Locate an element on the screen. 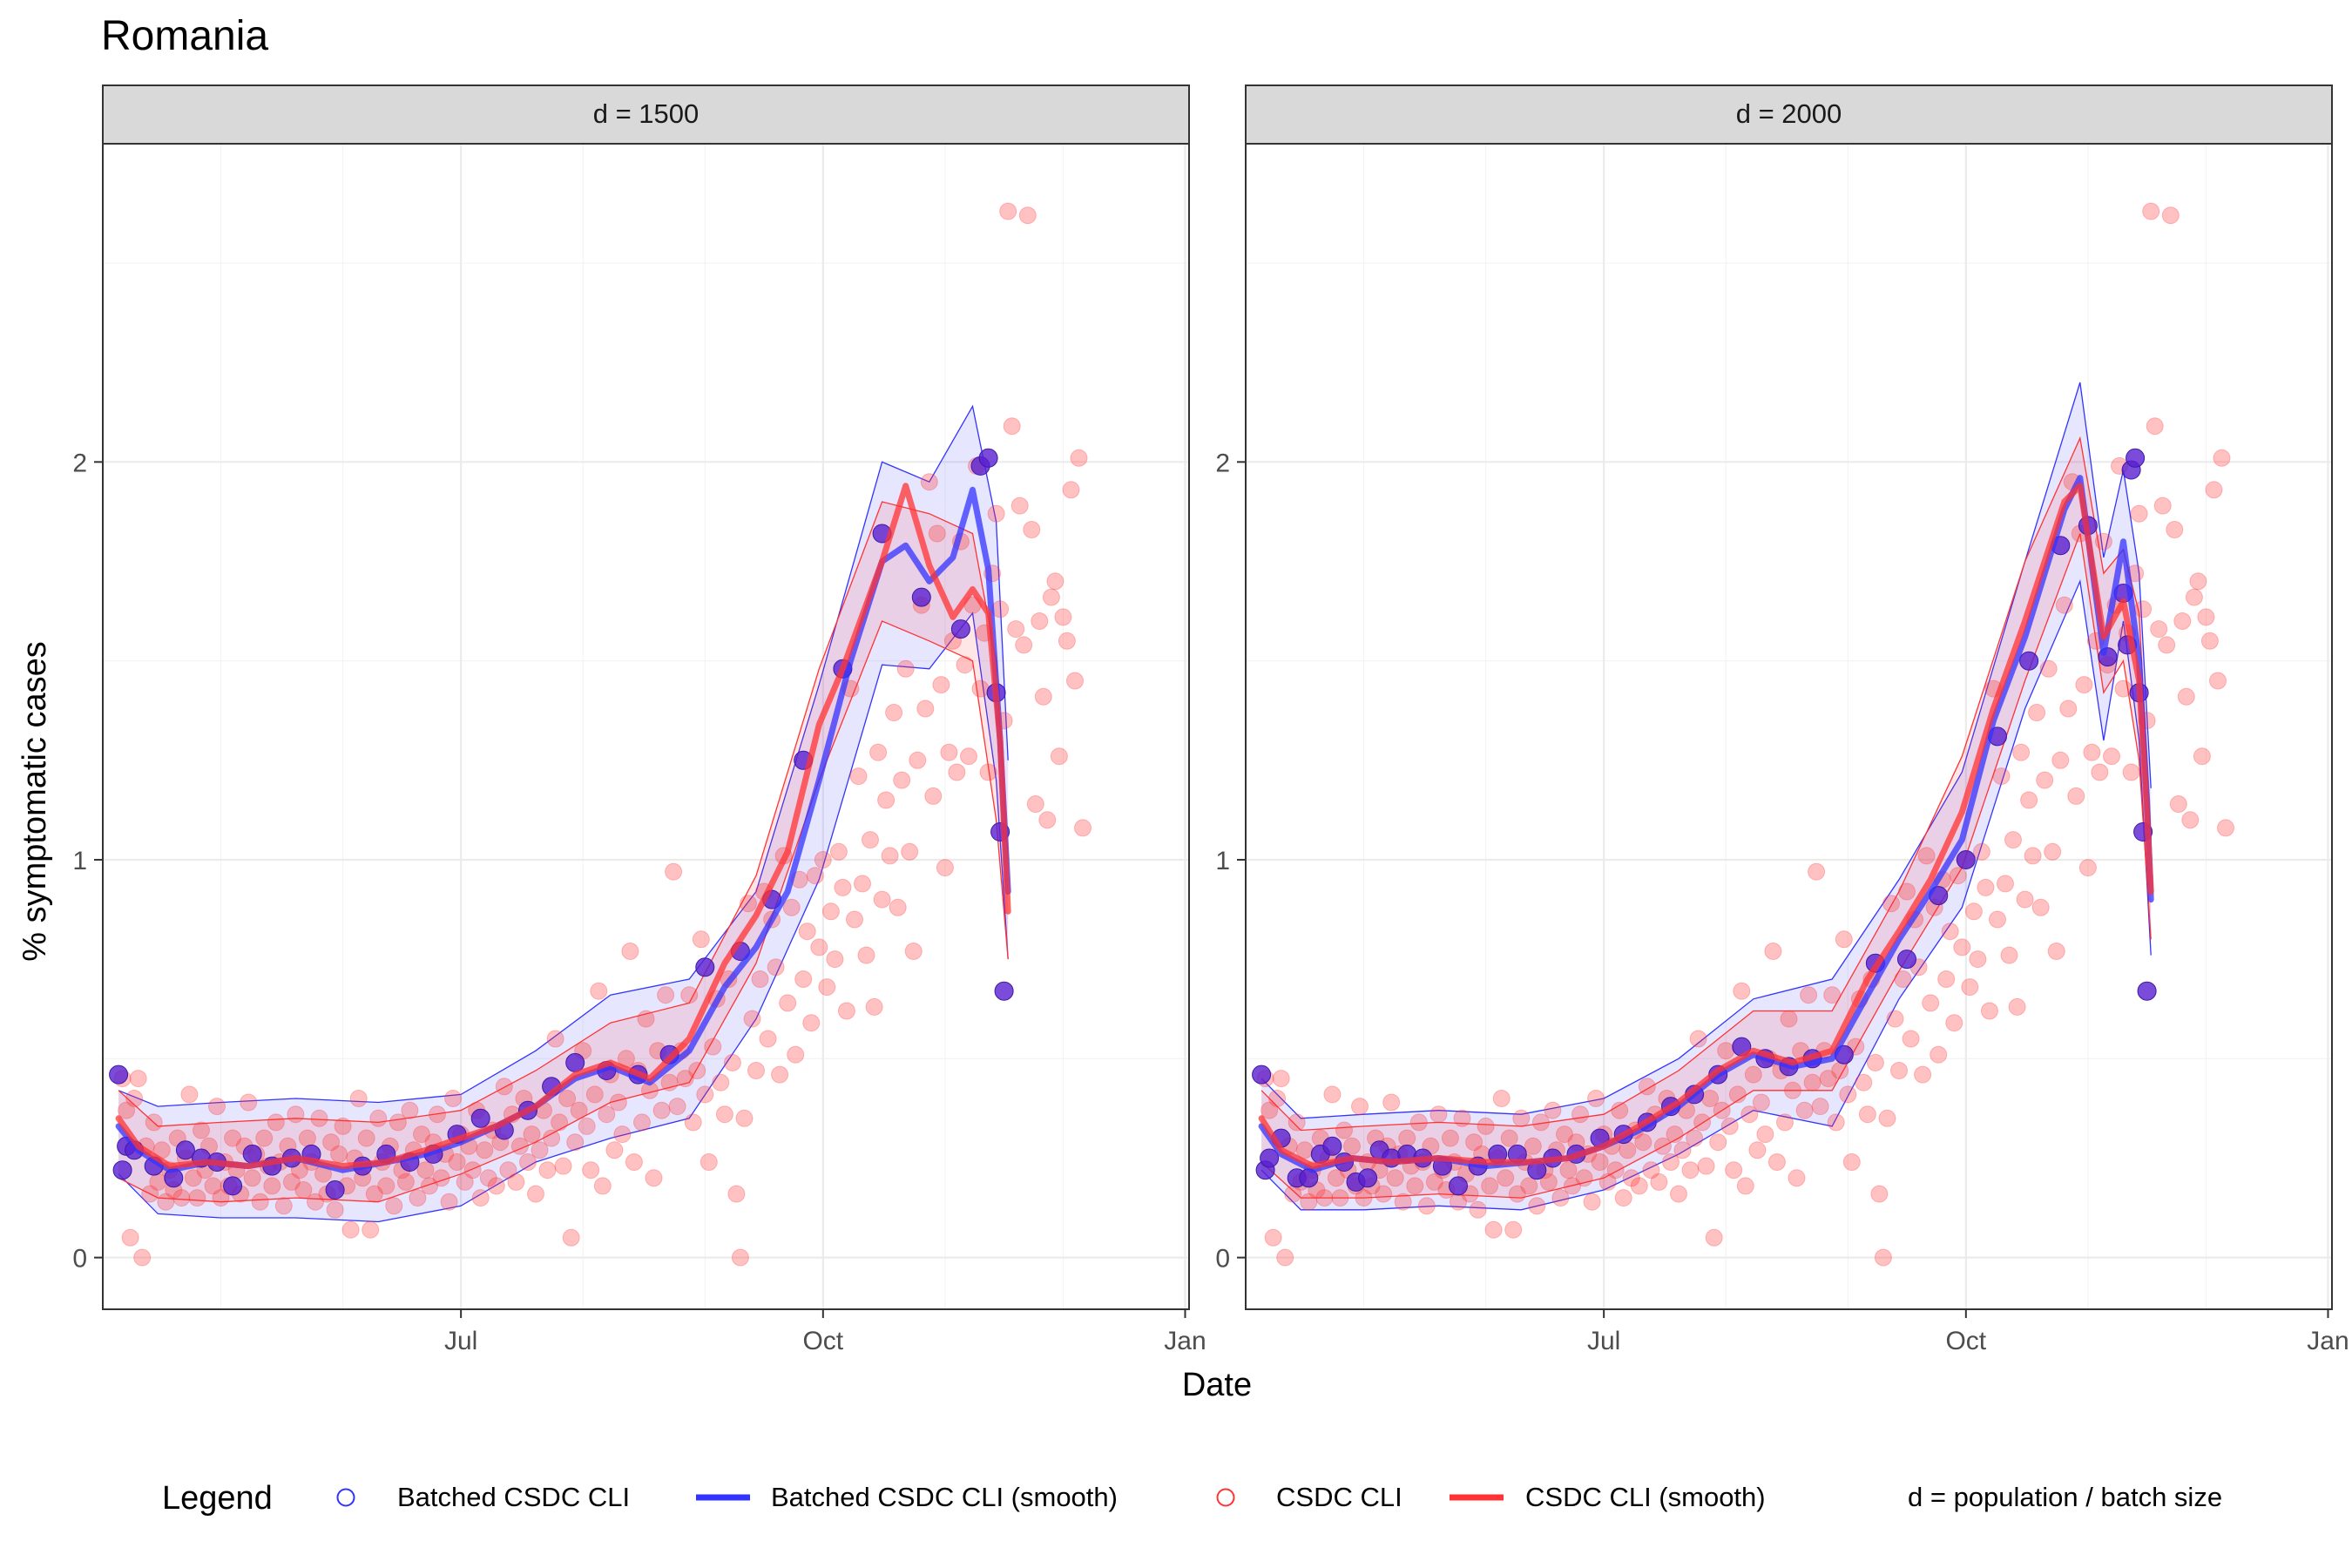 This screenshot has height=1568, width=2352. y-tick-label: 1 is located at coordinates (79, 861).